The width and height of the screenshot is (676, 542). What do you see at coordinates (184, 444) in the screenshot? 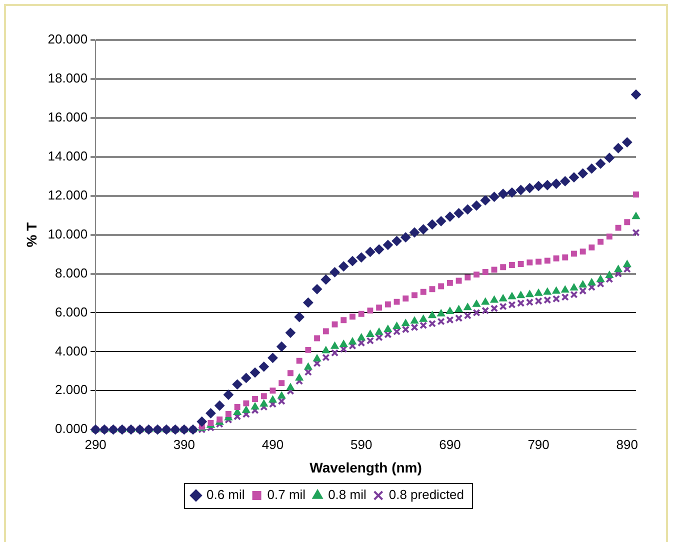
I see `x-tick-label: 390` at bounding box center [184, 444].